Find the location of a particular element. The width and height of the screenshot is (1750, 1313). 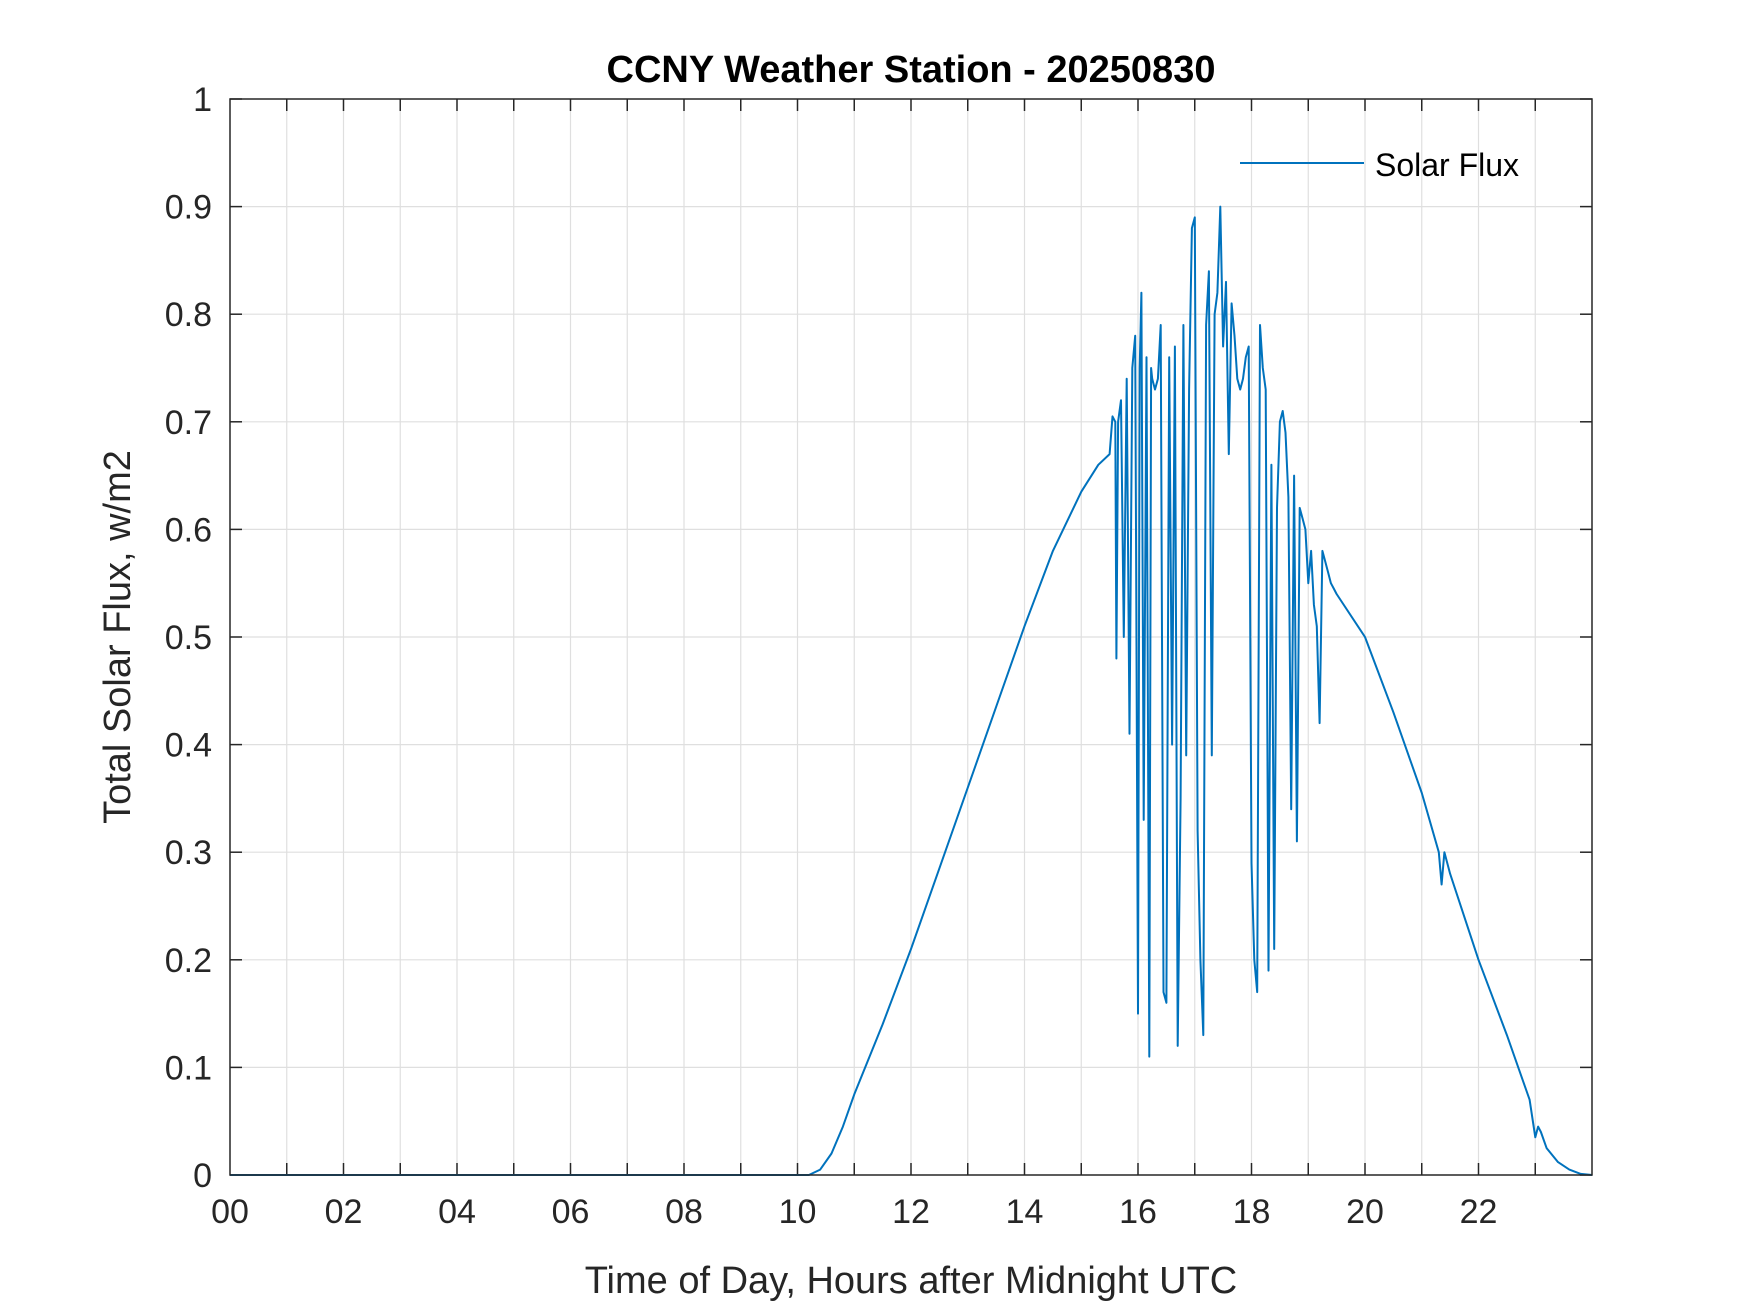

y-tick-label: 0.9 is located at coordinates (188, 208).